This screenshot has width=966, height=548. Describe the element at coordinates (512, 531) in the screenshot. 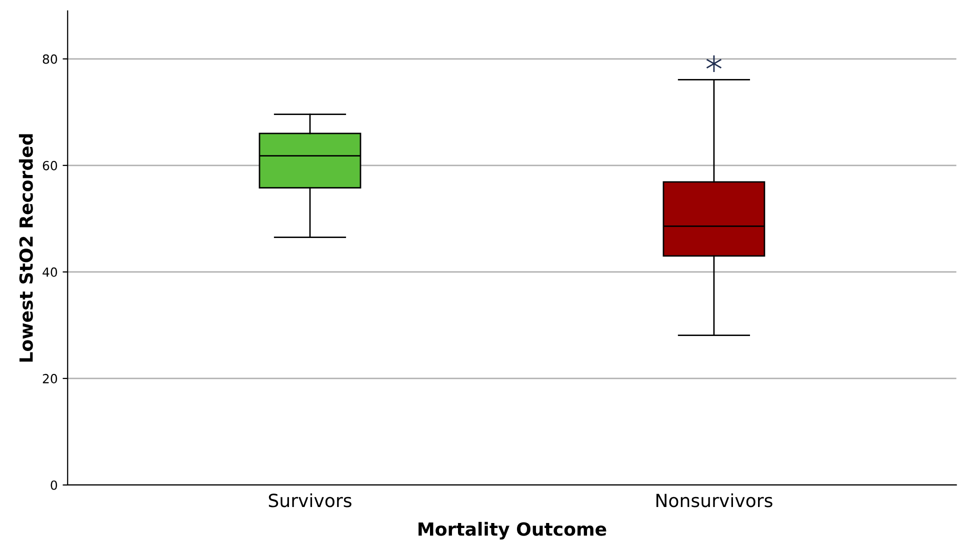

I see `x-axis-title: Mortality Outcome` at that location.